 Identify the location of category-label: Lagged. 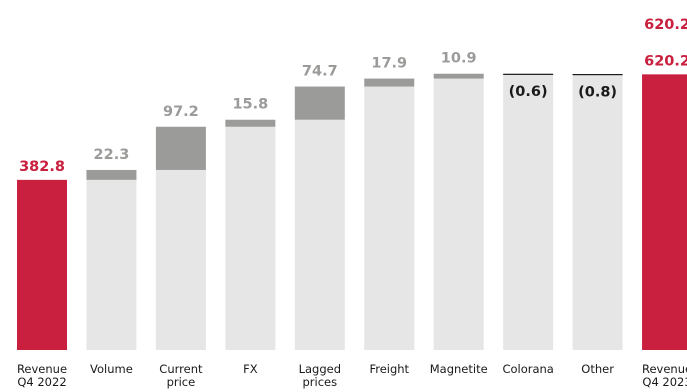
(320, 369).